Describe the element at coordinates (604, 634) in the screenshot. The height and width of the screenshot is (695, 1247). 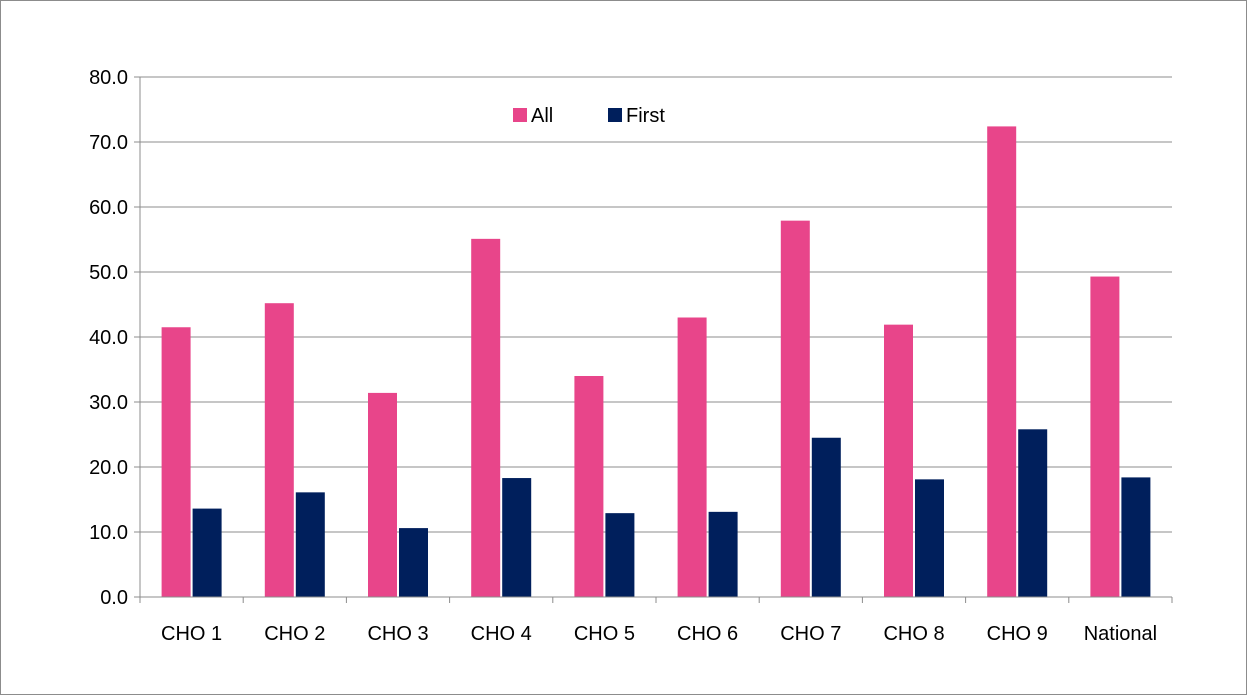
I see `x-tick-label: CHO 5` at that location.